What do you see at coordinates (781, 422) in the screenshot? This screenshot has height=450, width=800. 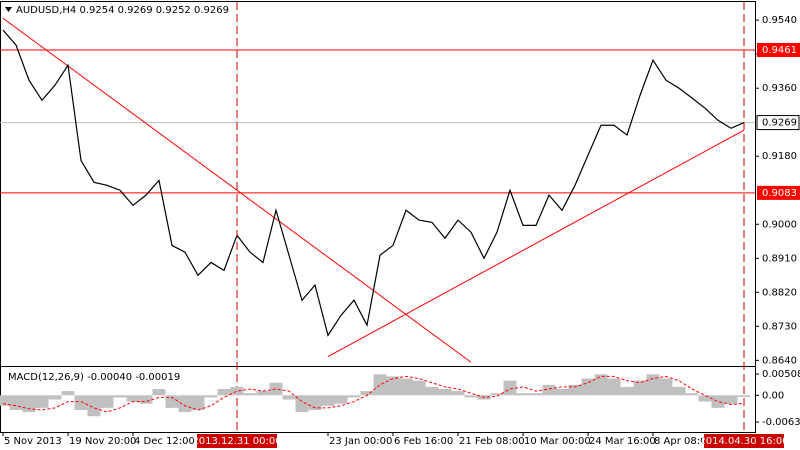 I see `y-tick-label: -0.00637` at bounding box center [781, 422].